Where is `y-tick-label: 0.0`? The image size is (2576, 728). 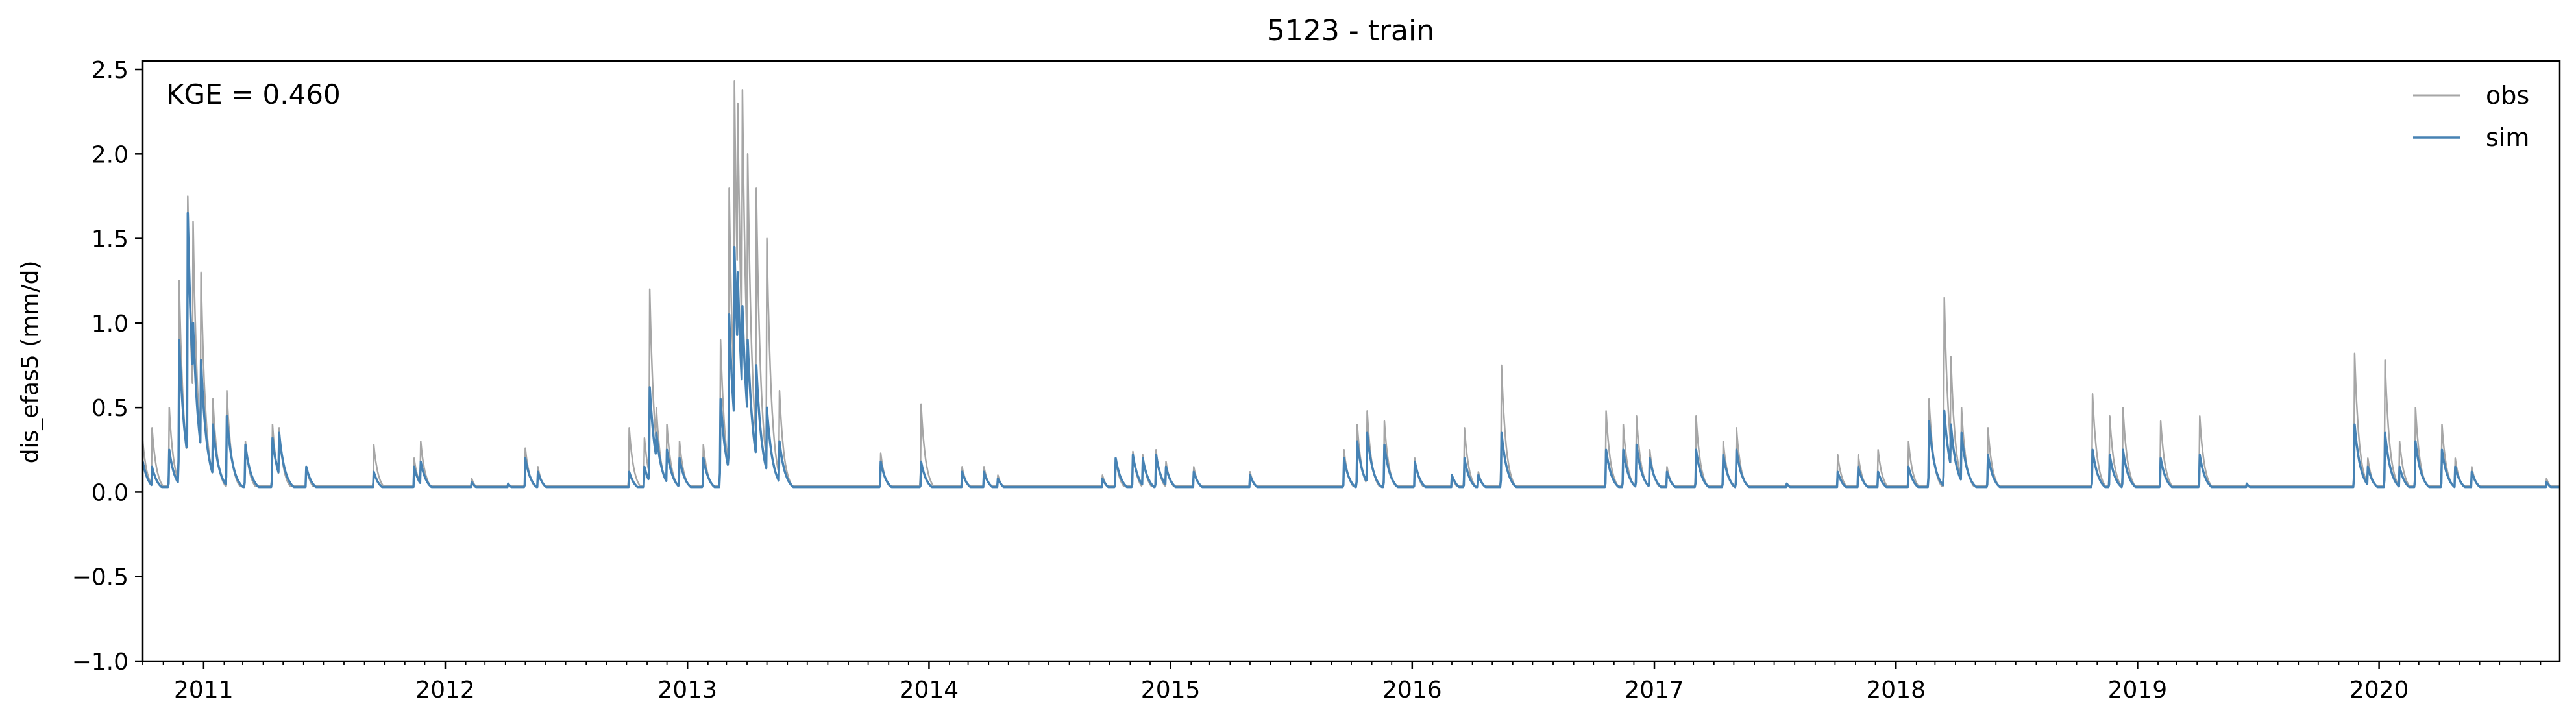 y-tick-label: 0.0 is located at coordinates (110, 492).